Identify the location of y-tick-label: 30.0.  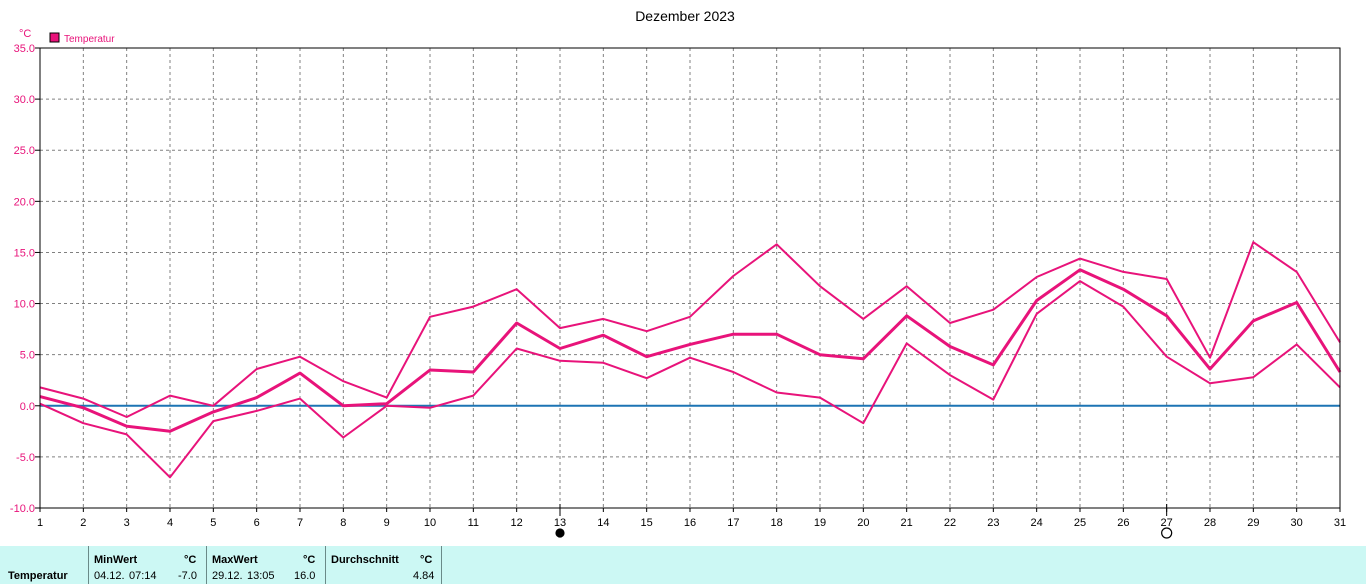
(24, 100).